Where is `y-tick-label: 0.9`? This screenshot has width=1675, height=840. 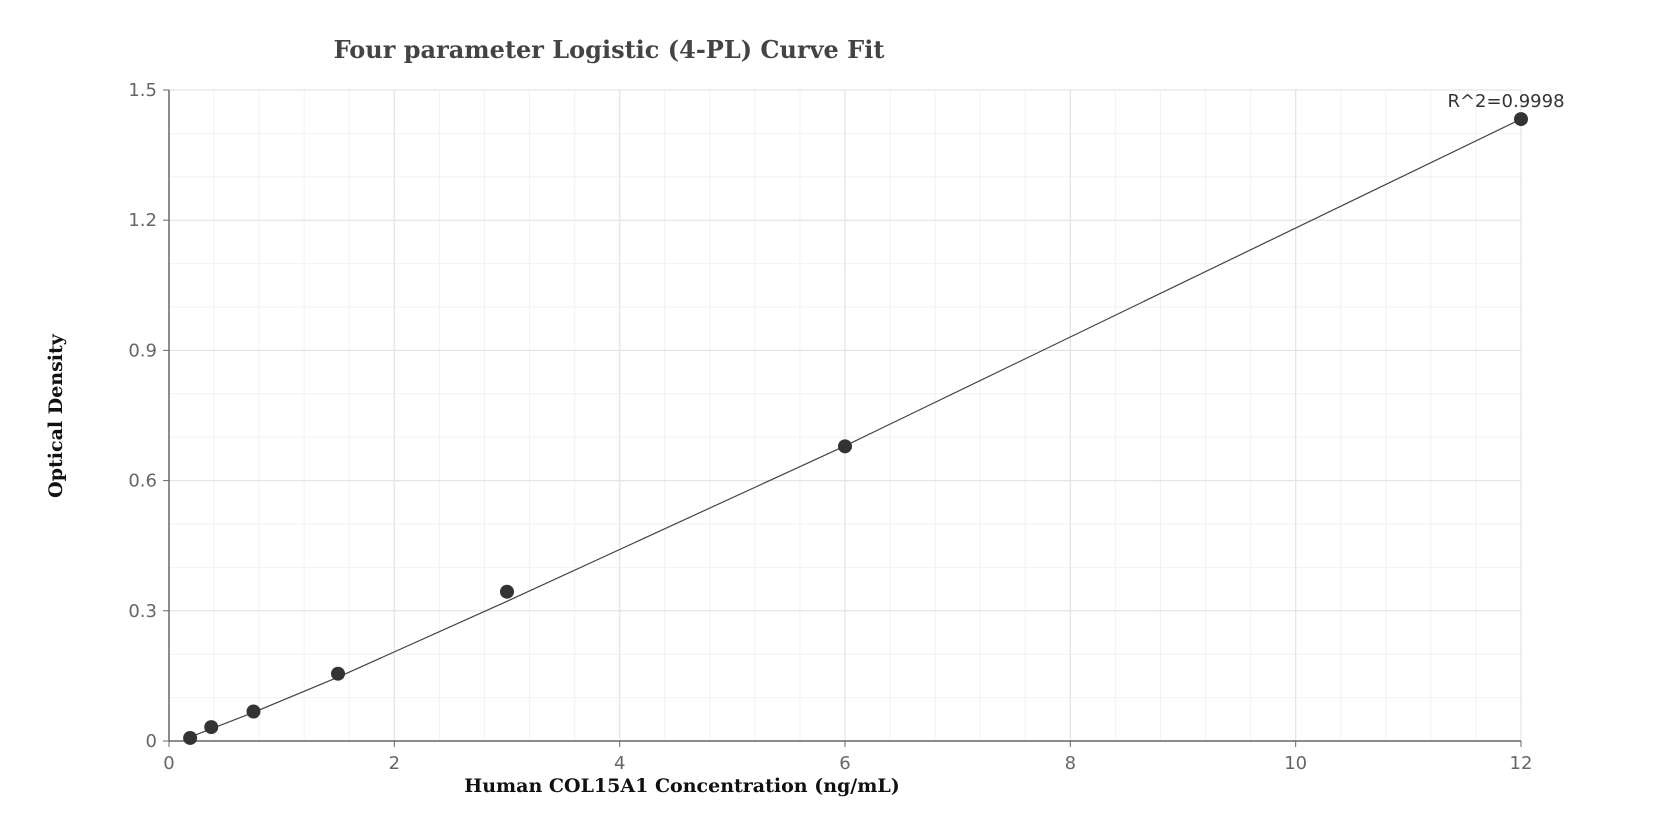 y-tick-label: 0.9 is located at coordinates (142, 350).